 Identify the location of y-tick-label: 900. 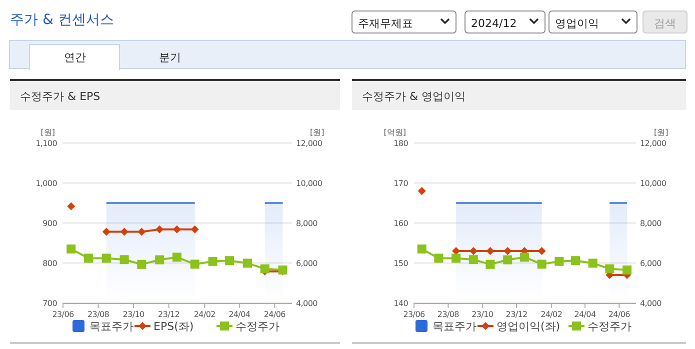
(50, 223).